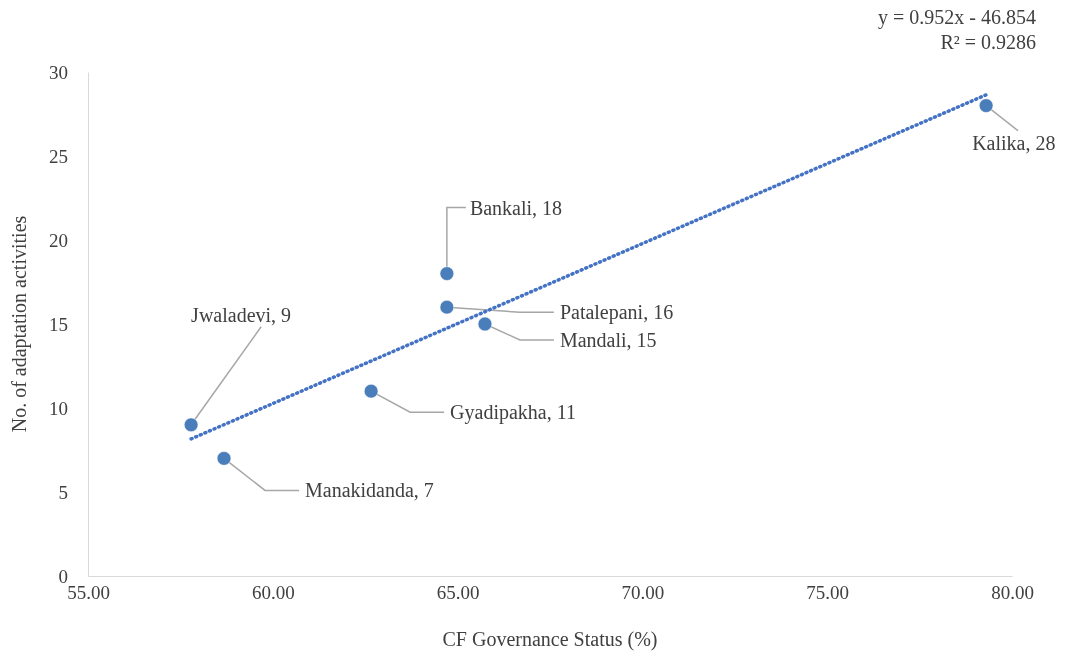  Describe the element at coordinates (988, 42) in the screenshot. I see `text: R² = 0.9286` at that location.